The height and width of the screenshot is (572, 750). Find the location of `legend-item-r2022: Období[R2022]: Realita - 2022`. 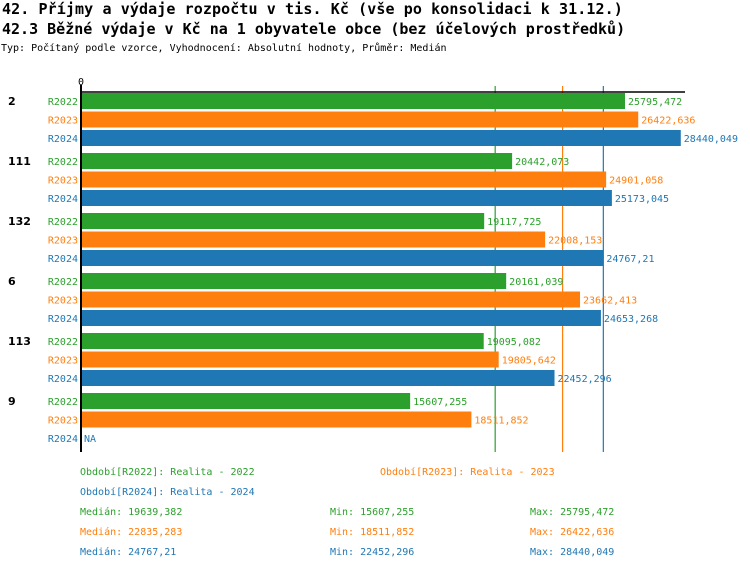

legend-item-r2022: Období[R2022]: Realita - 2022 is located at coordinates (167, 472).